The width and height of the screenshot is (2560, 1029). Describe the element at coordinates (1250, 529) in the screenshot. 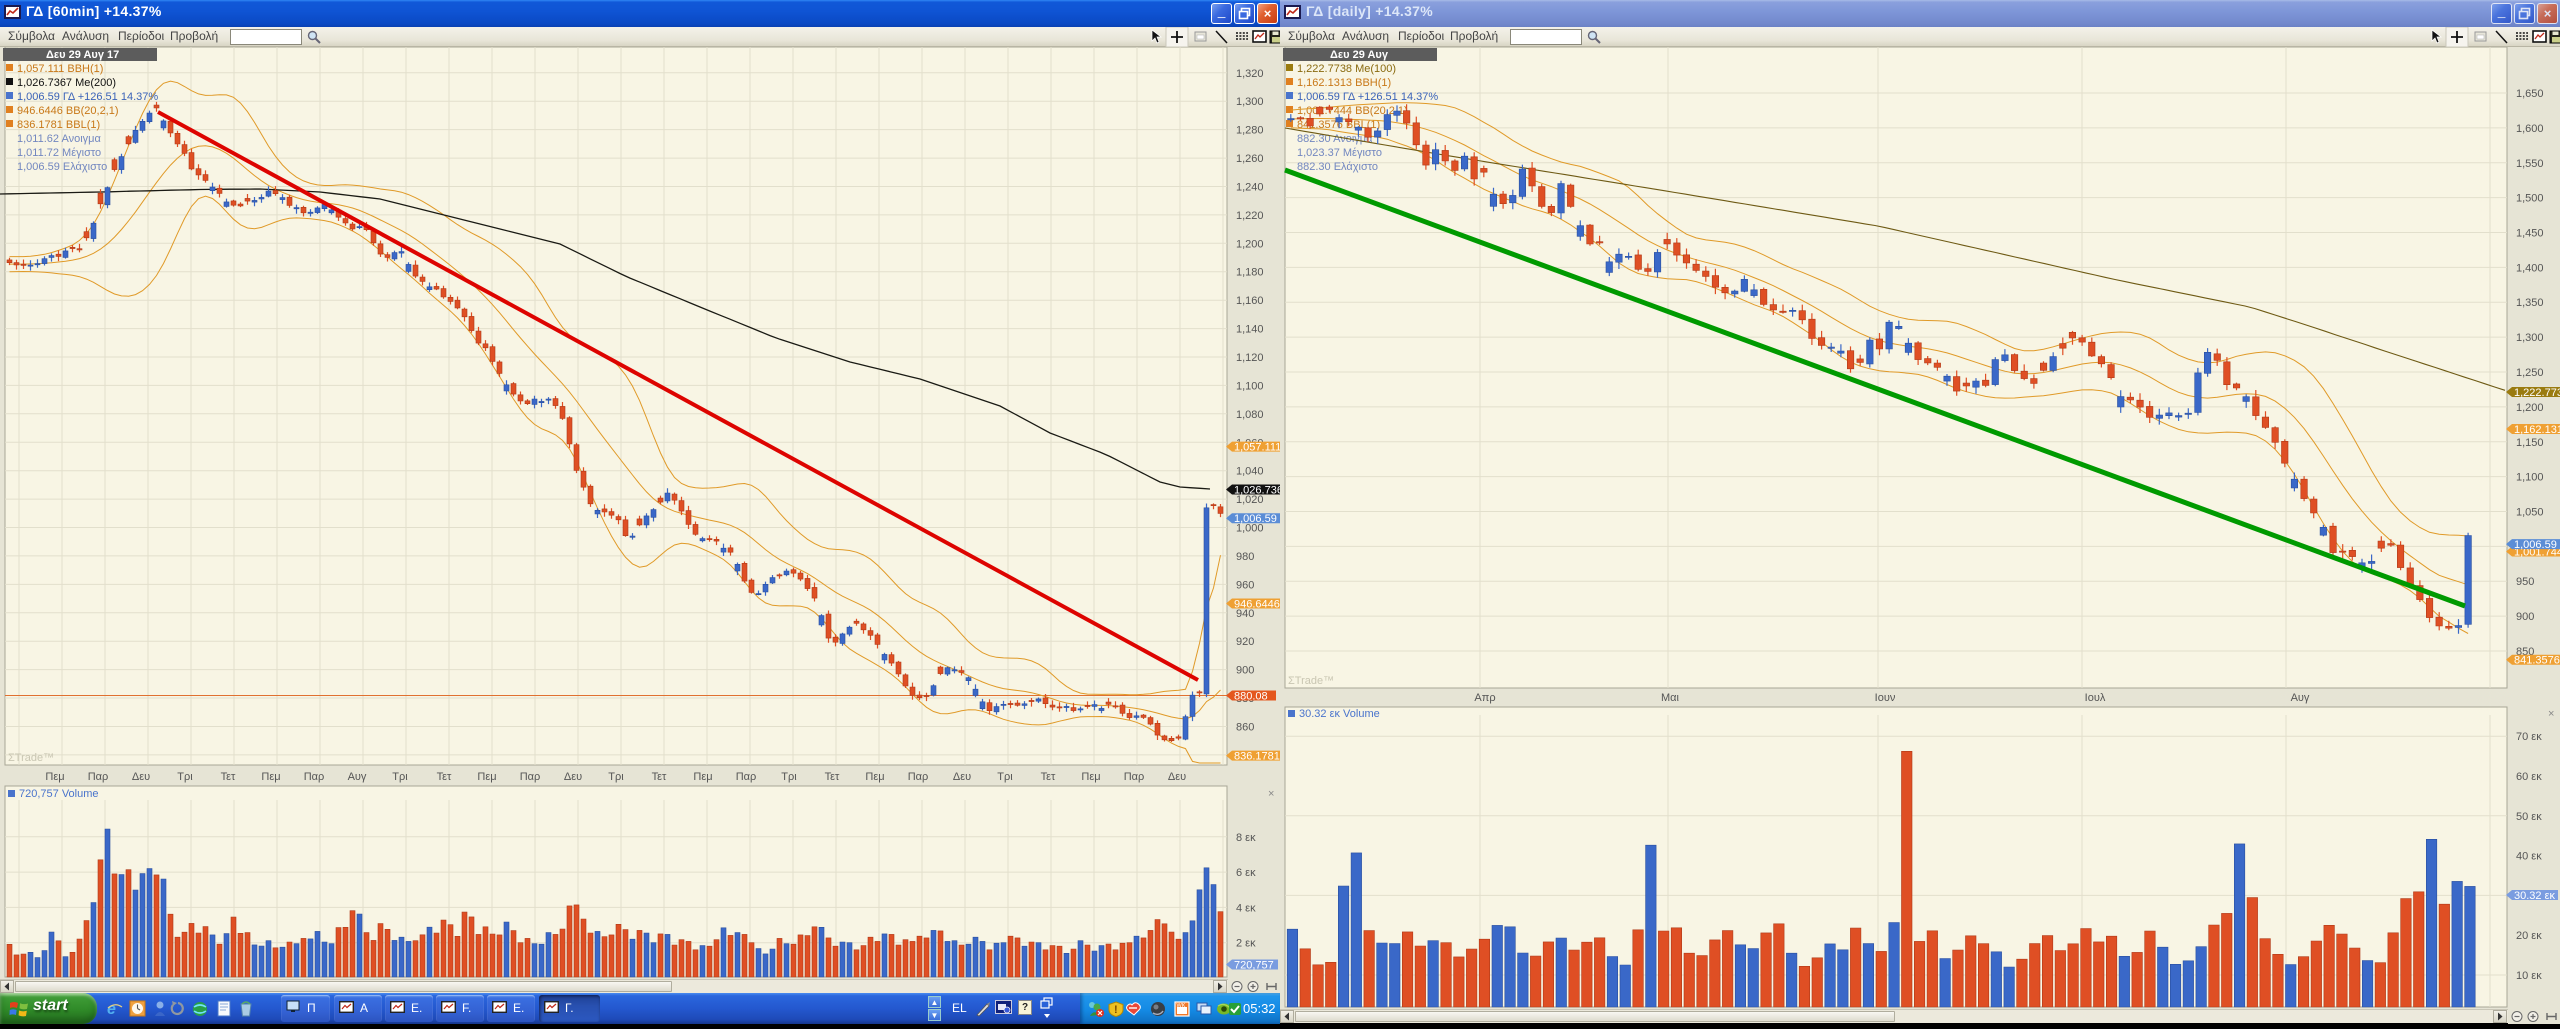

I see `svg-text: 1,000` at that location.